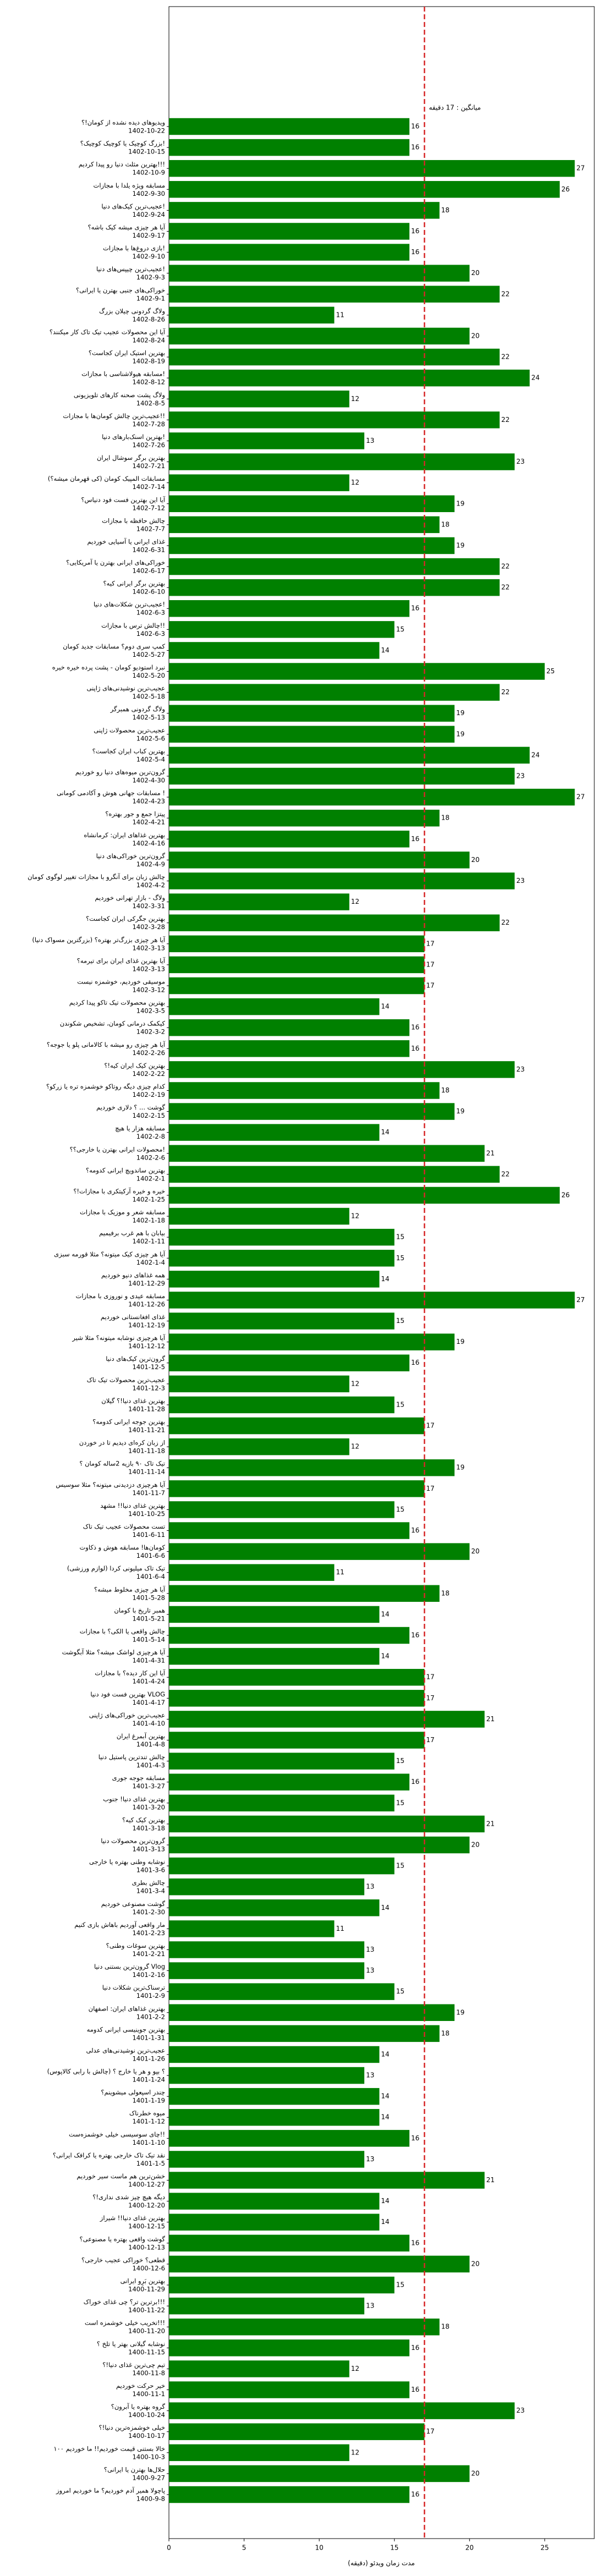  I want to click on y-tick-date: 1402-9-1, so click(150, 298).